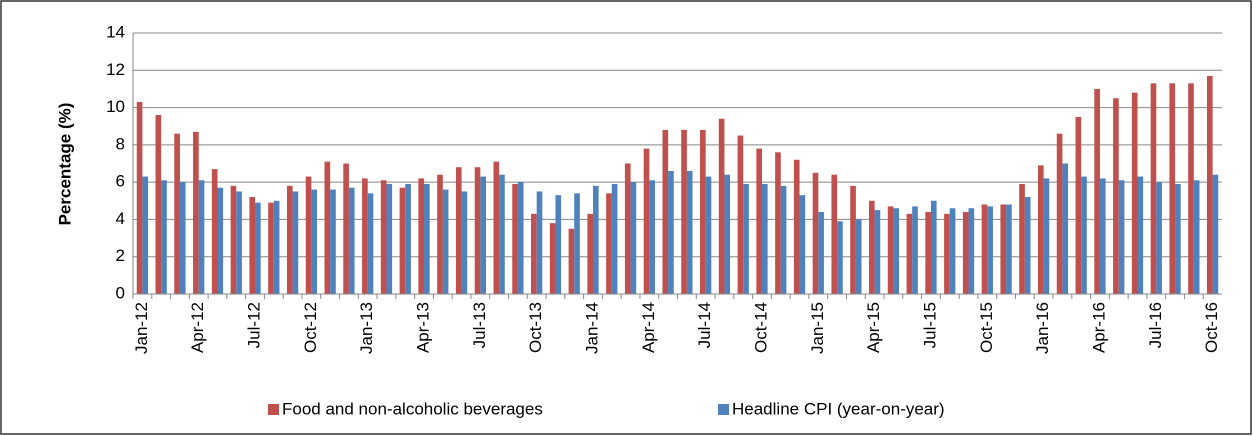  What do you see at coordinates (366, 328) in the screenshot?
I see `x-tick-label: Jan-13` at bounding box center [366, 328].